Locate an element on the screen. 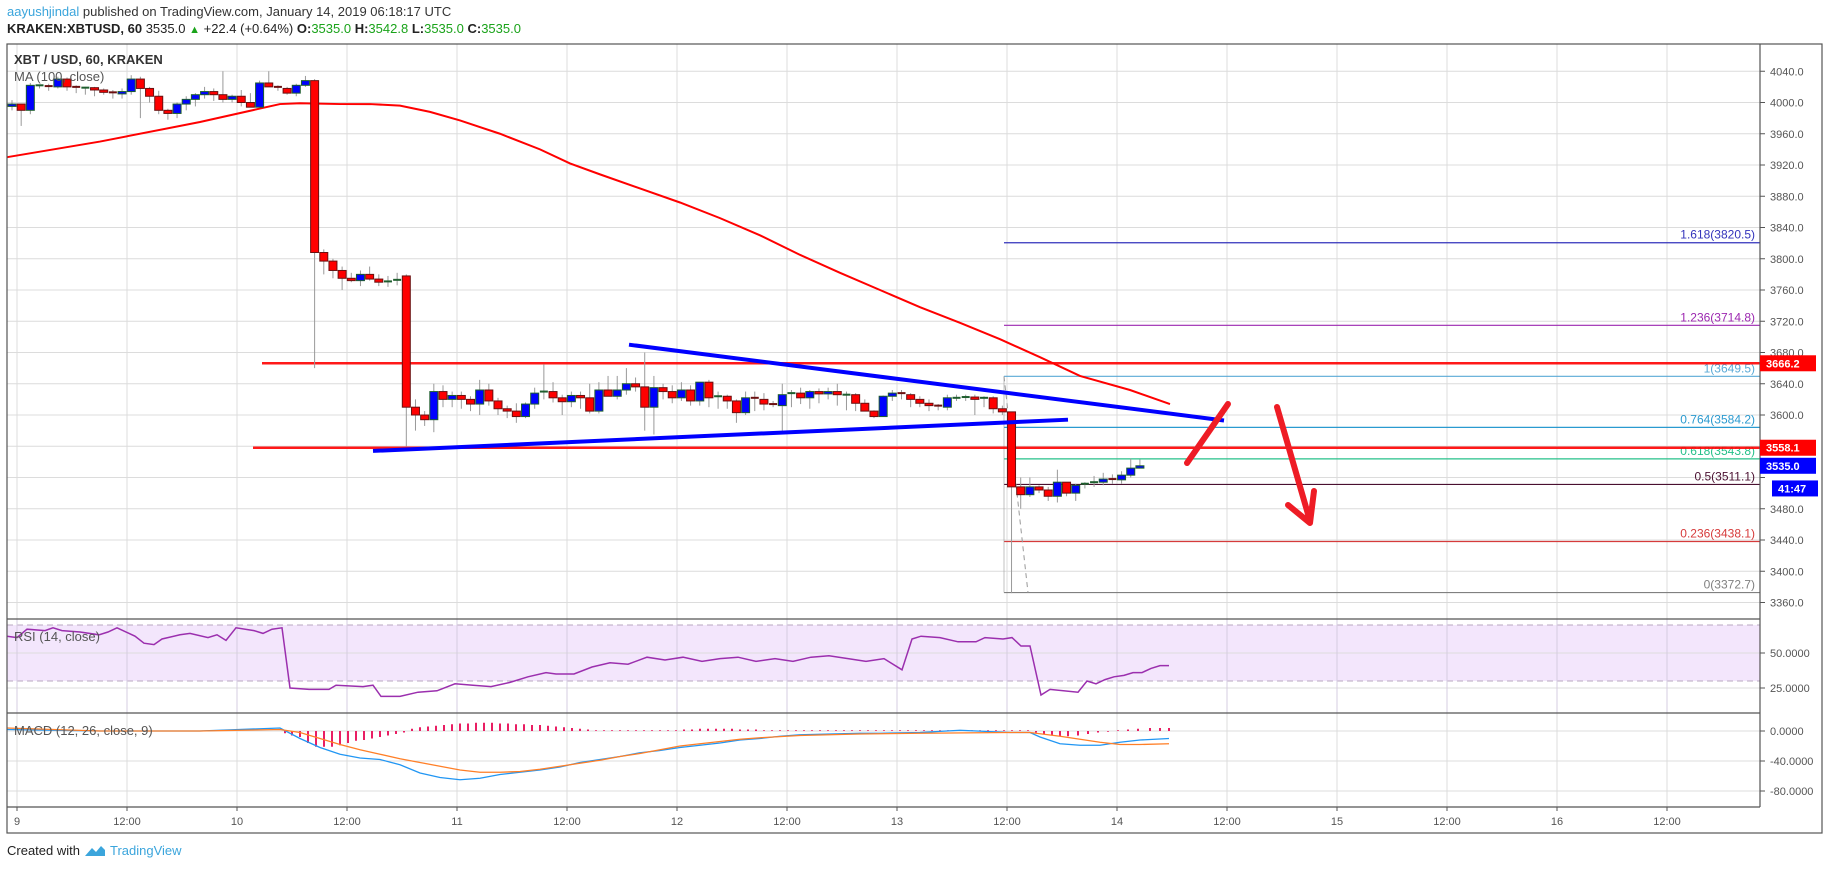  svg-text: 11 is located at coordinates (456, 822).